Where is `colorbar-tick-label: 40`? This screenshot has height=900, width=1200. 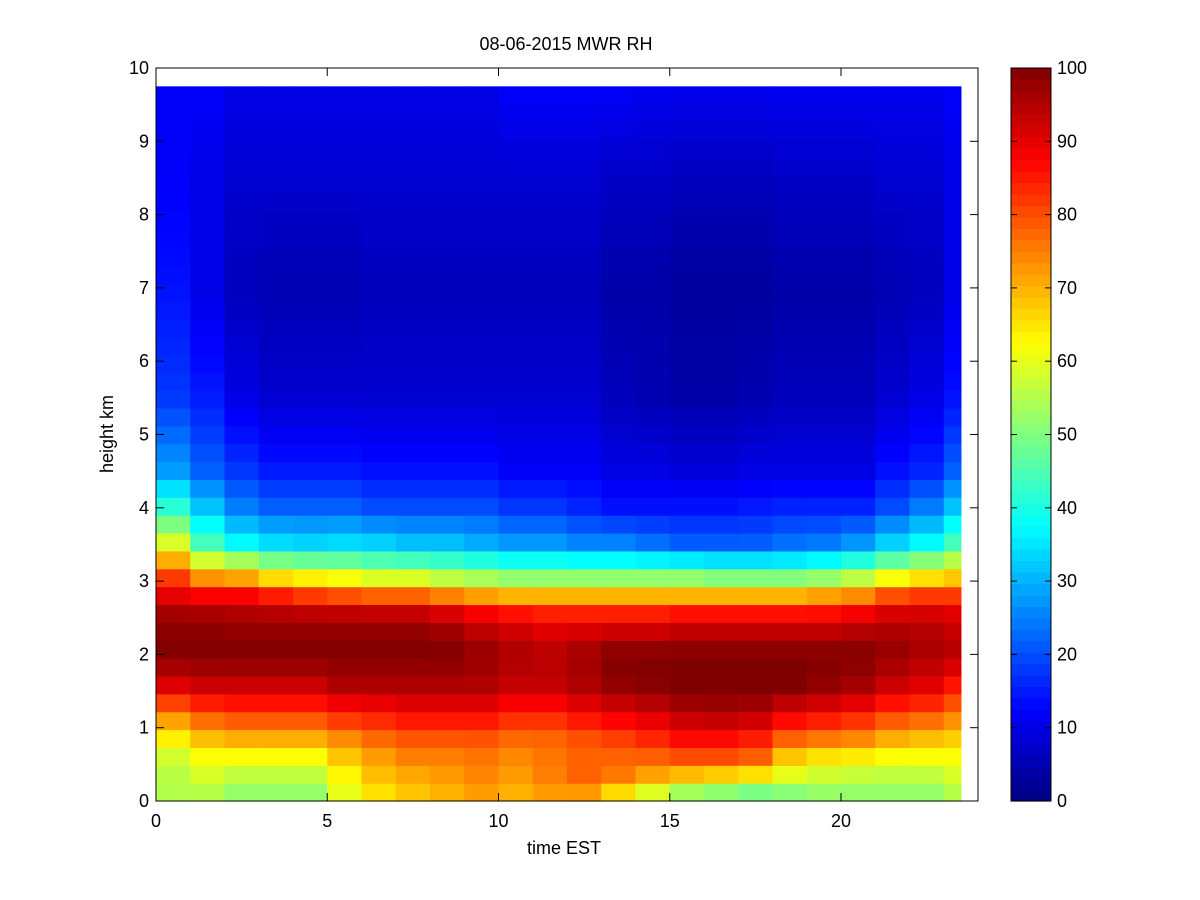
colorbar-tick-label: 40 is located at coordinates (1067, 508).